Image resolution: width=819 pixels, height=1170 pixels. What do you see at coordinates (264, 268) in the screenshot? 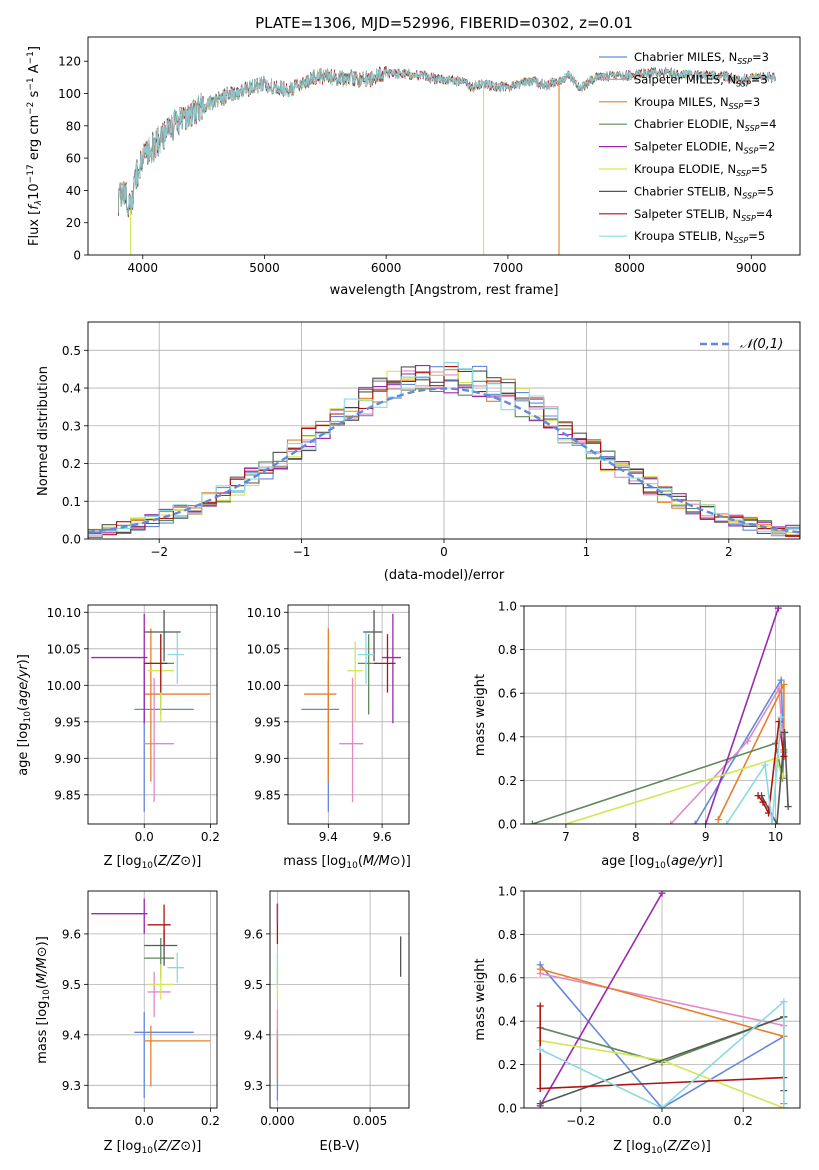
I see `x-tick-label: 5000` at bounding box center [264, 268].